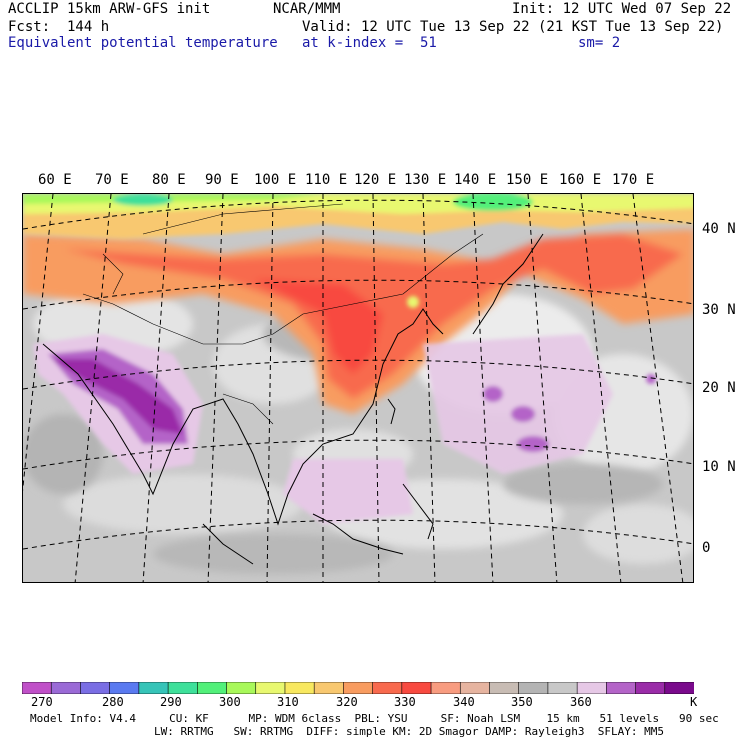 Image resolution: width=740 pixels, height=740 pixels. Describe the element at coordinates (719, 388) in the screenshot. I see `lat-label: 20 N` at that location.